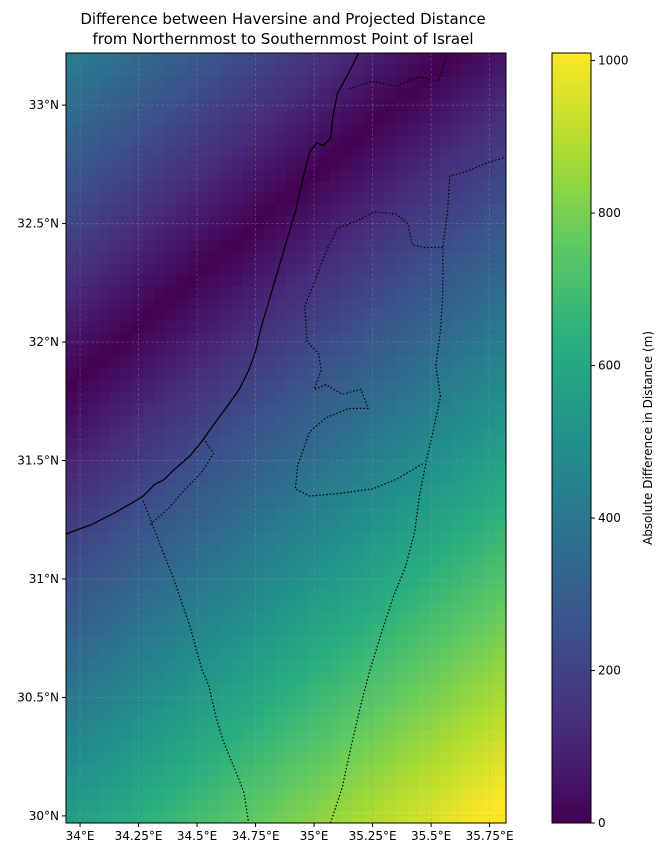 The height and width of the screenshot is (854, 665). What do you see at coordinates (609, 213) in the screenshot?
I see `colorbar-tick-label: 800` at bounding box center [609, 213].